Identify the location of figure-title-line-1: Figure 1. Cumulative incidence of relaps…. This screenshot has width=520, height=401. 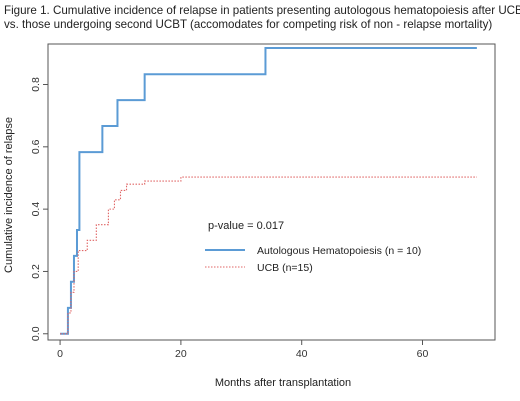
(262, 10).